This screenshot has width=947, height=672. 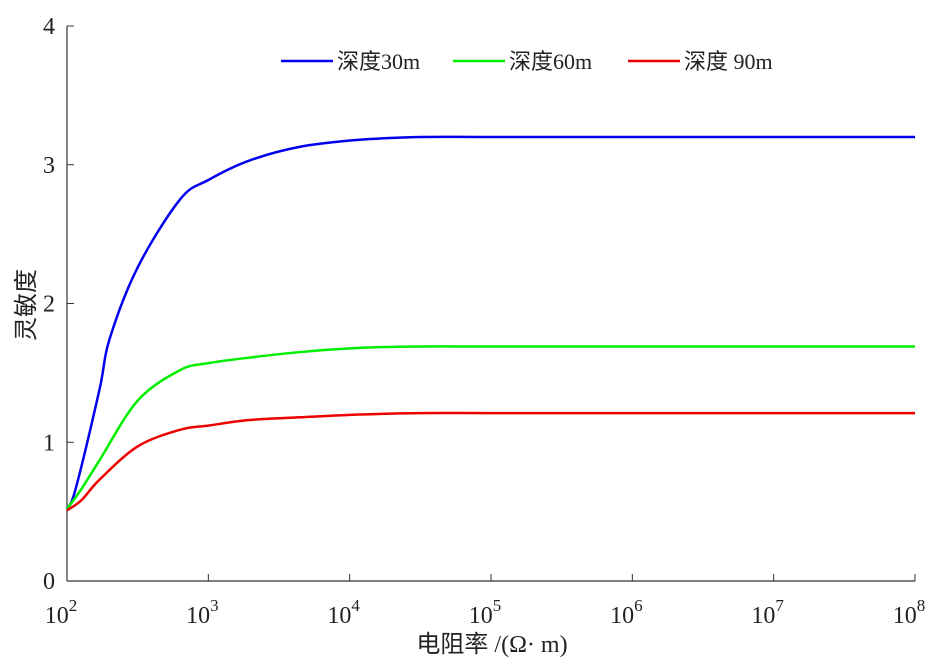 I want to click on x-tick-label: 10⁶, so click(x=626, y=612).